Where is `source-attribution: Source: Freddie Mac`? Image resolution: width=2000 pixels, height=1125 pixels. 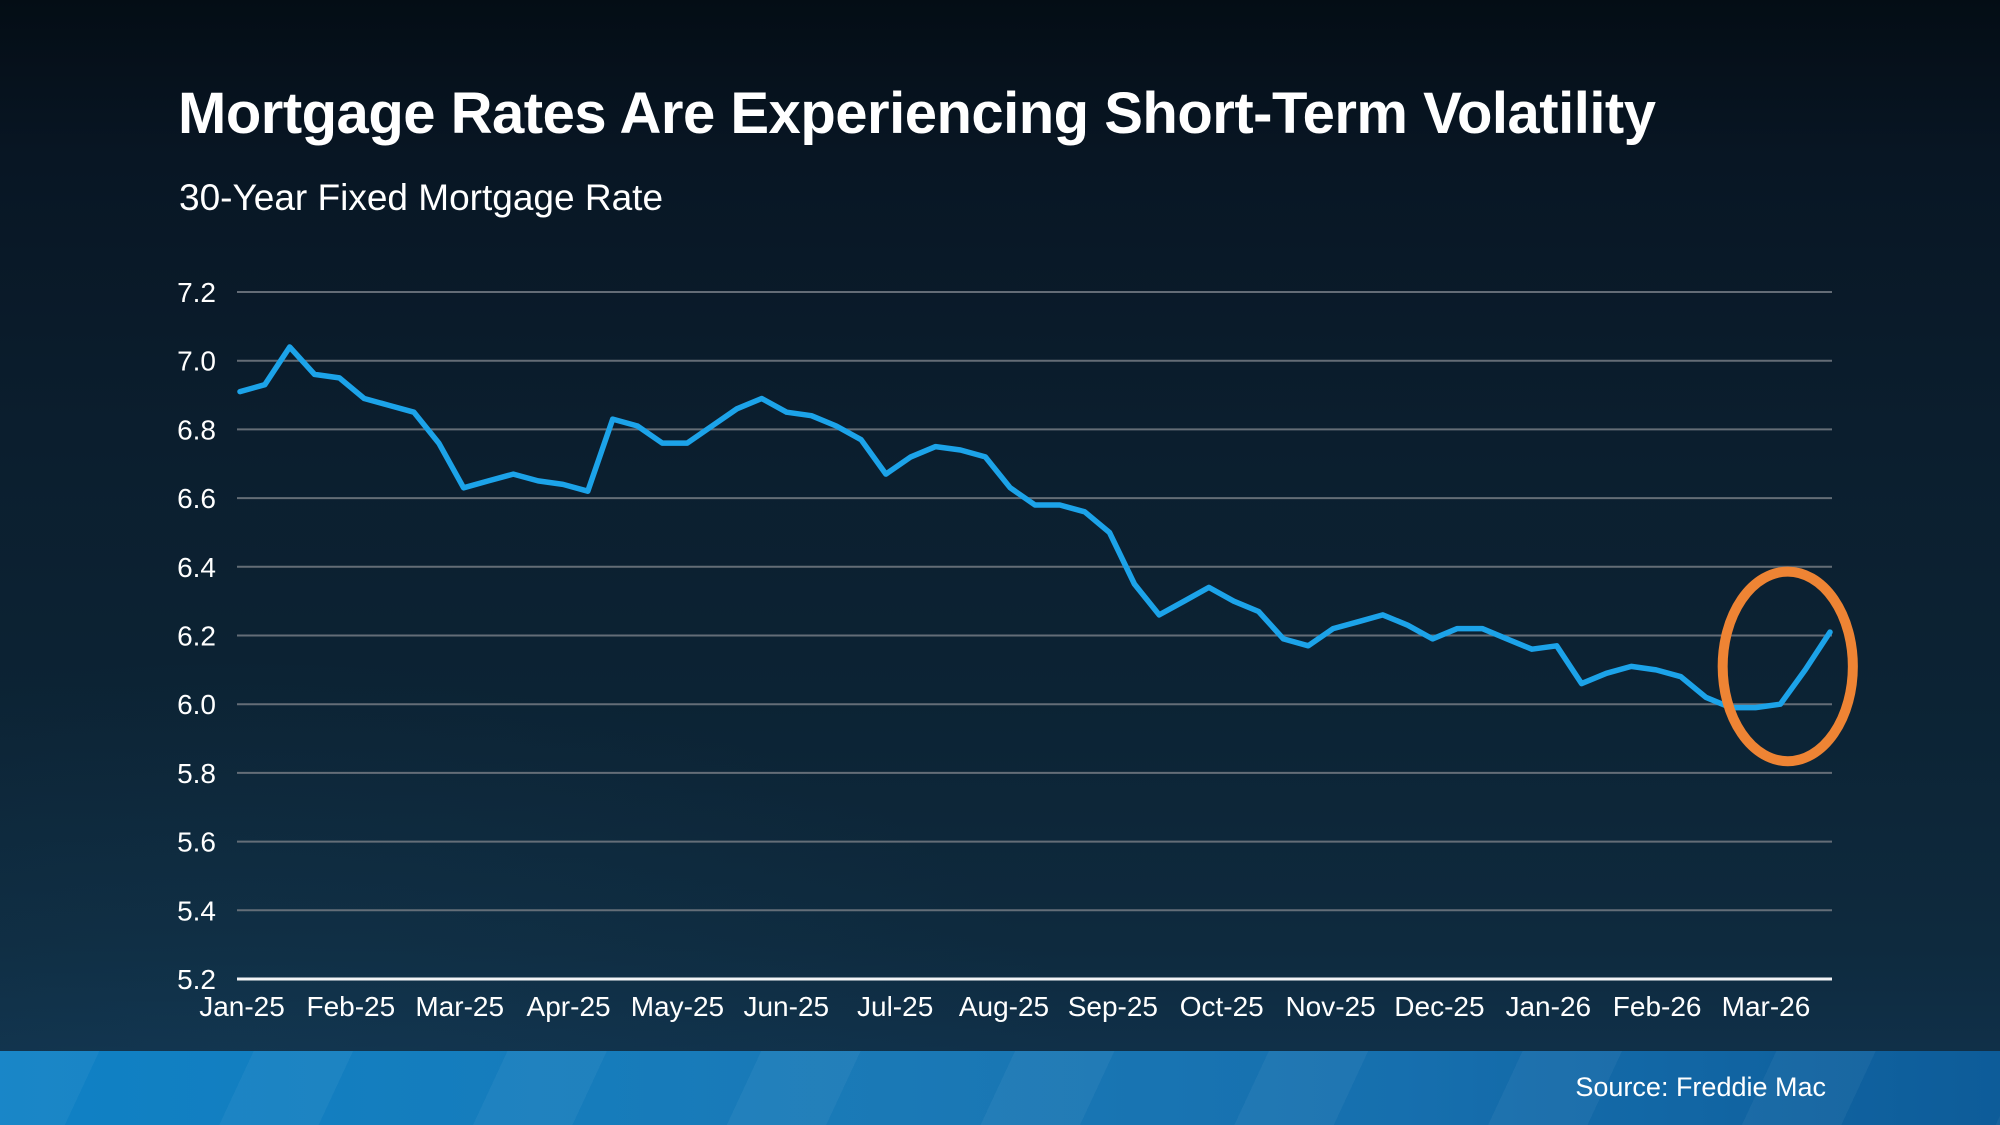 source-attribution: Source: Freddie Mac is located at coordinates (1700, 1086).